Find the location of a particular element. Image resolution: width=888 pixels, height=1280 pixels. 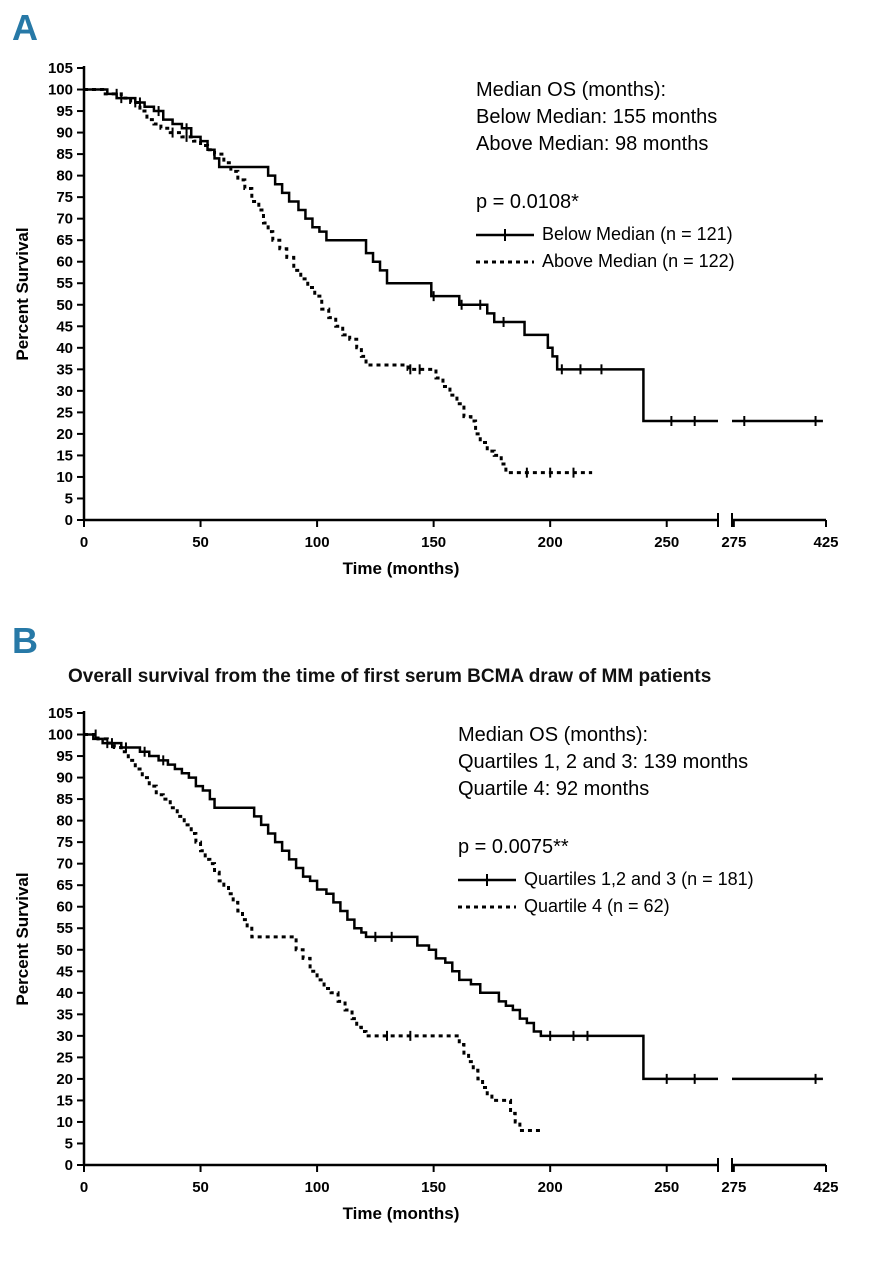

legend-entry-label: Quartiles 1,2 and 3 (n = 181) is located at coordinates (639, 879).